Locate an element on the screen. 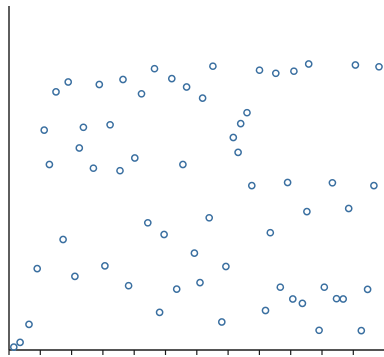 The height and width of the screenshot is (357, 384). x-axis-ticks is located at coordinates (181, 352).